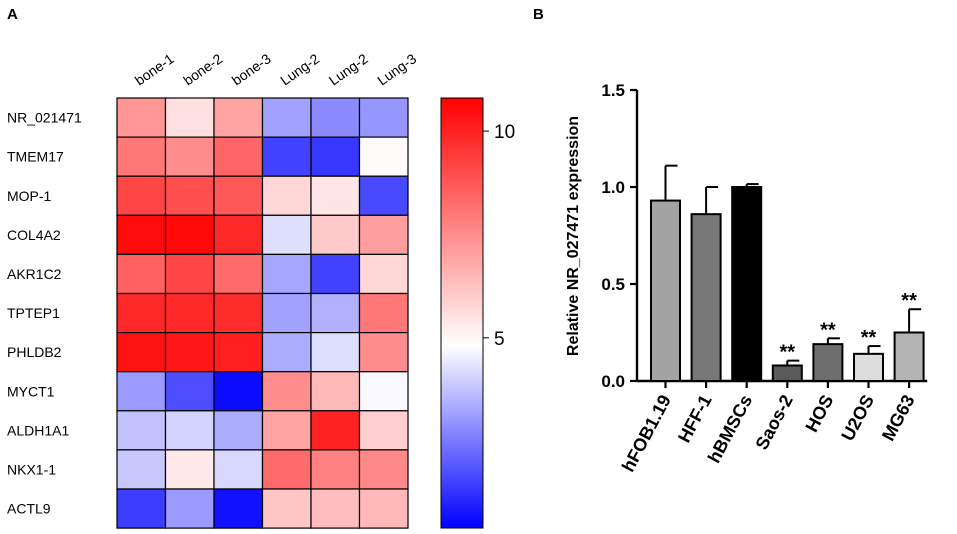 The height and width of the screenshot is (534, 957). What do you see at coordinates (695, 418) in the screenshot?
I see `bar-chart-category-label: HFF-1` at bounding box center [695, 418].